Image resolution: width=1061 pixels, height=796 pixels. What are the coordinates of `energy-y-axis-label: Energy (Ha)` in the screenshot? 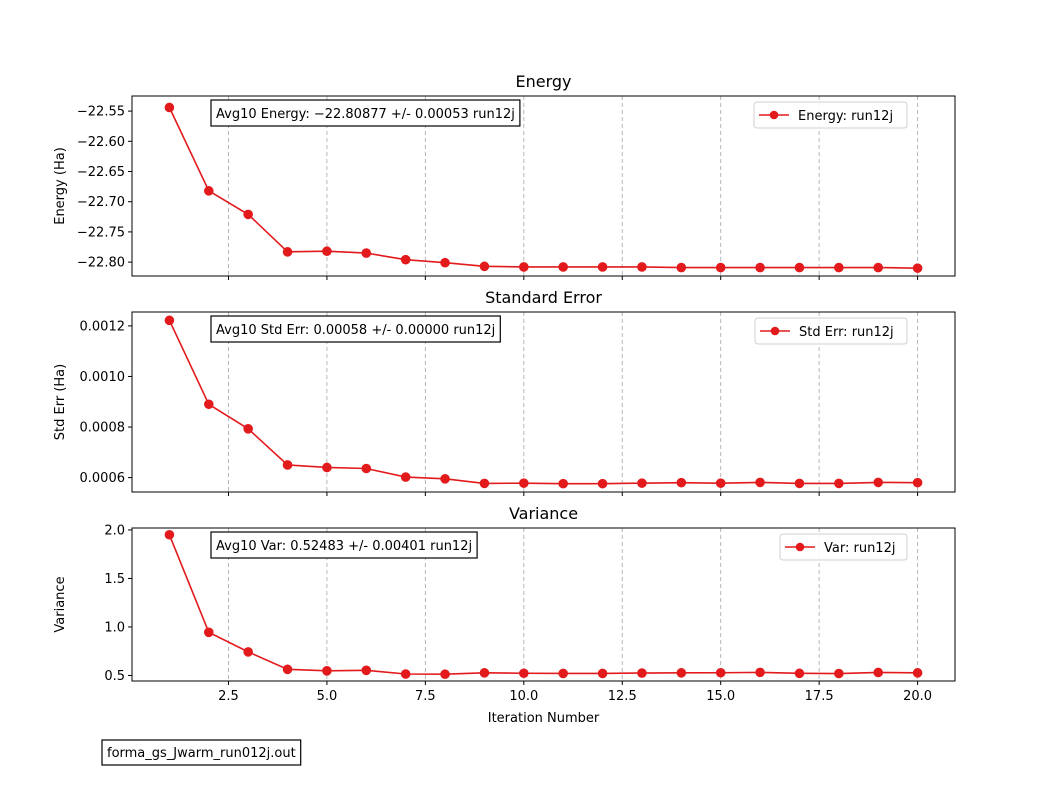 It's located at (60, 186).